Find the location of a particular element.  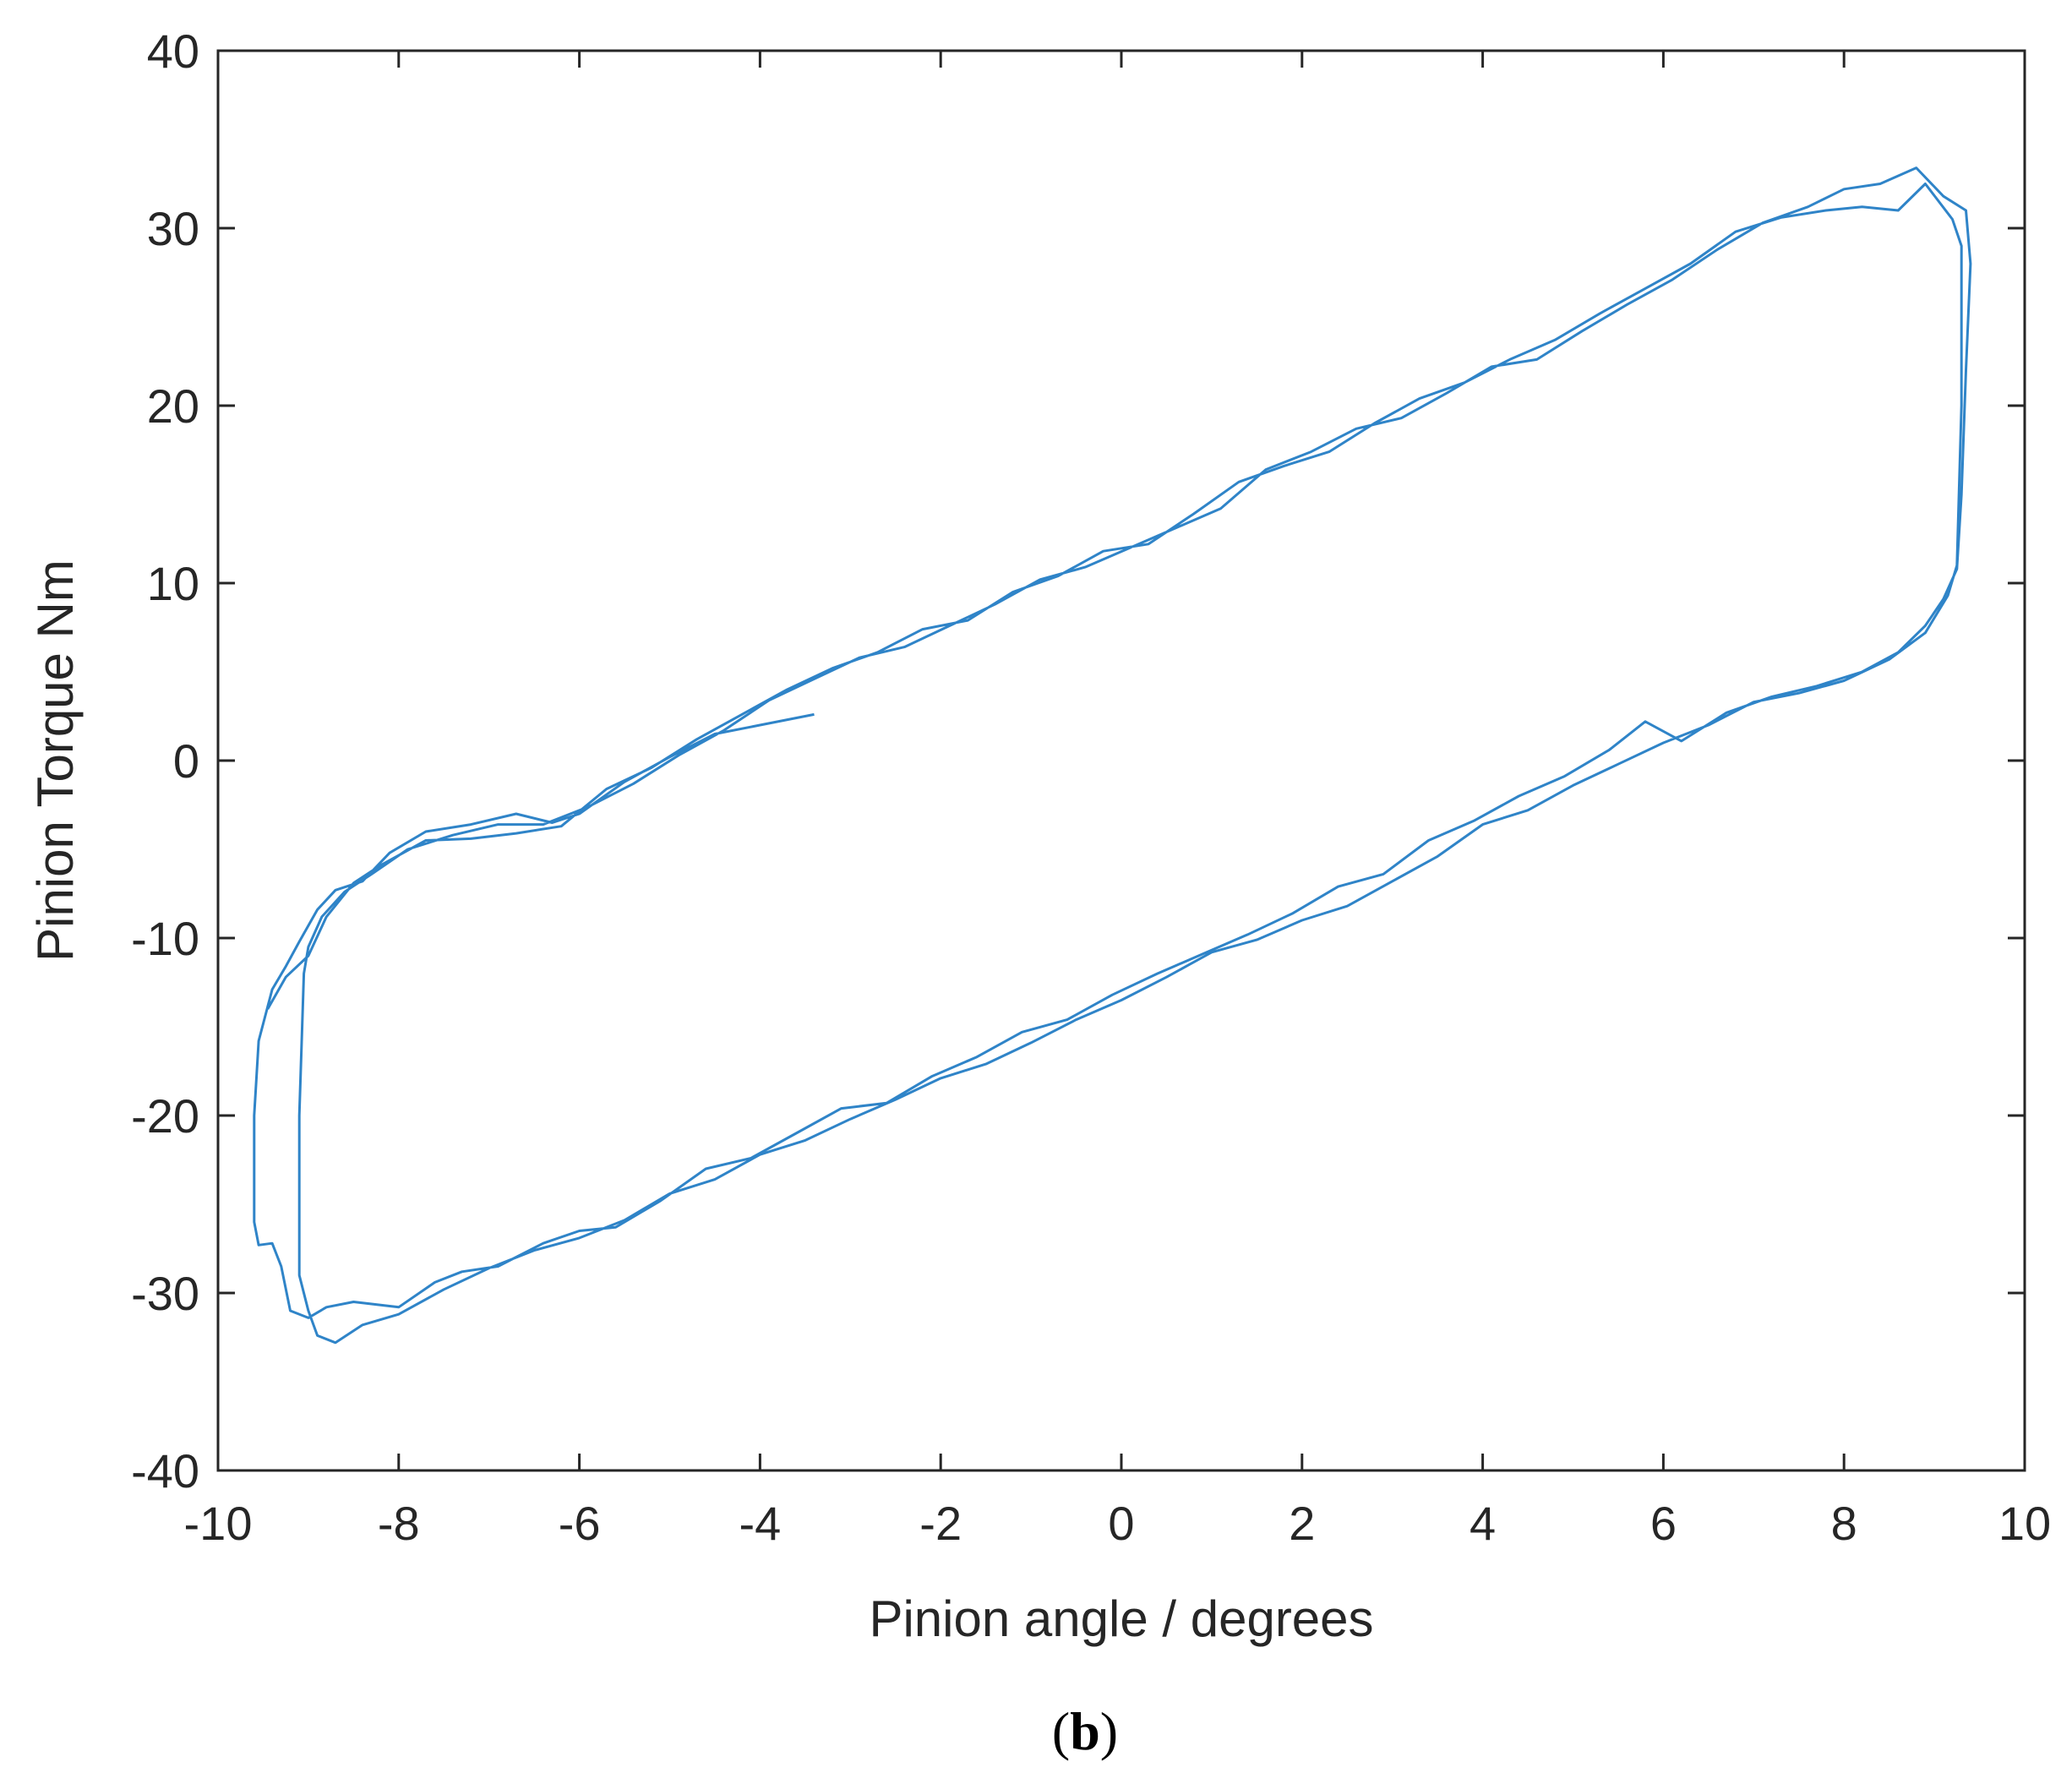

x-tick-label: 8 is located at coordinates (1844, 1523).